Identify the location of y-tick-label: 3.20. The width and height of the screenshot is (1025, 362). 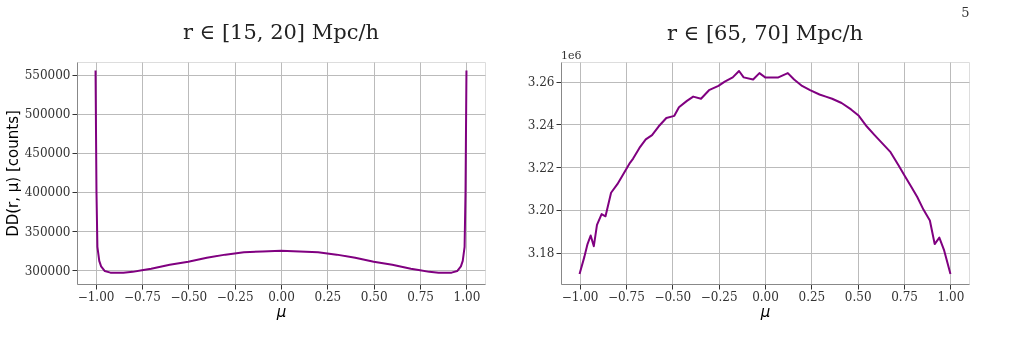
(541, 210).